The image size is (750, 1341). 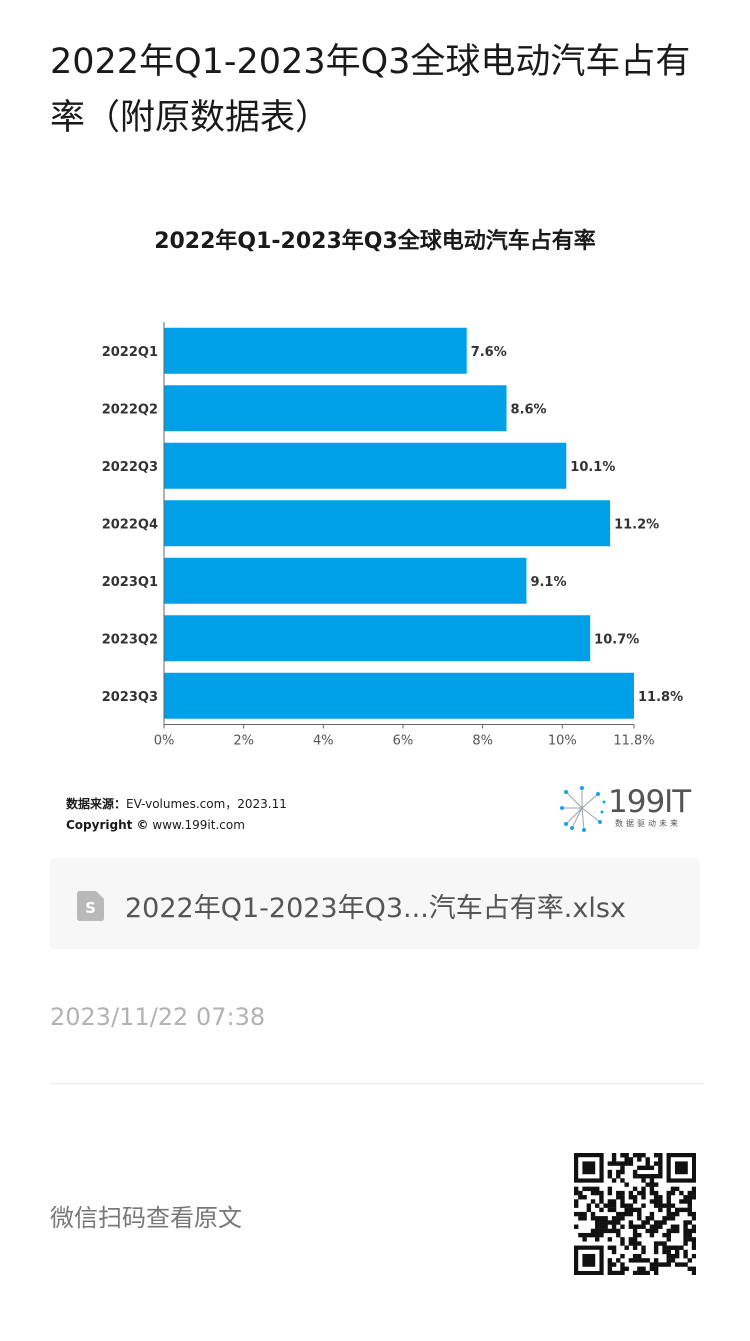 What do you see at coordinates (158, 1017) in the screenshot?
I see `publish-time: 2023/11/22 07:38` at bounding box center [158, 1017].